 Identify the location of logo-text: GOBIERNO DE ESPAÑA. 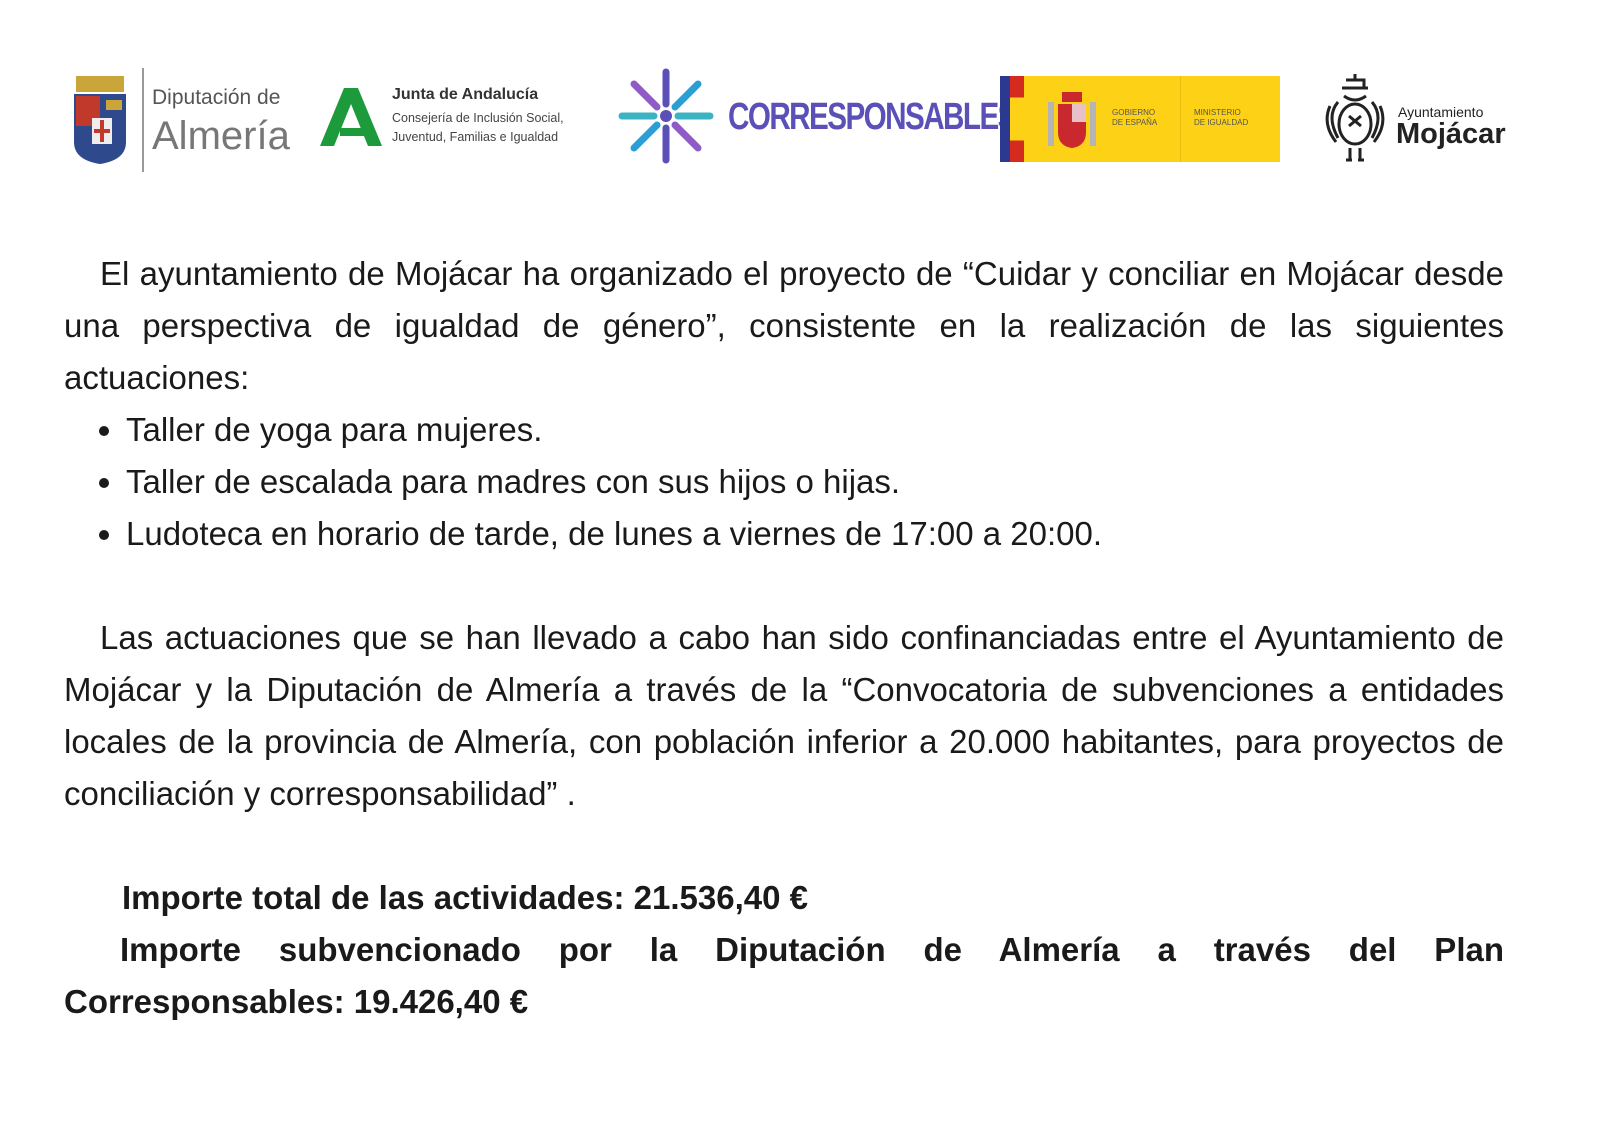
(1135, 117).